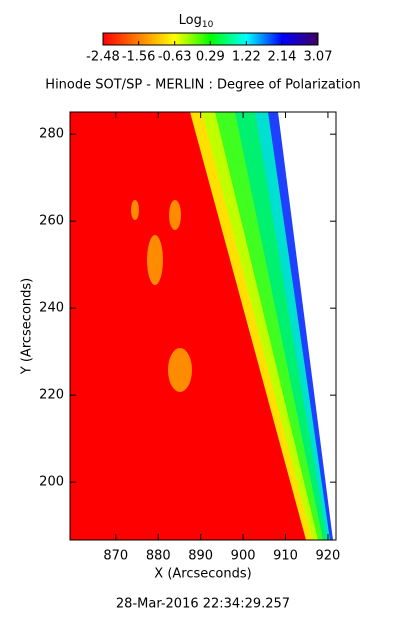  Describe the element at coordinates (158, 556) in the screenshot. I see `x-tick-label: 880` at that location.